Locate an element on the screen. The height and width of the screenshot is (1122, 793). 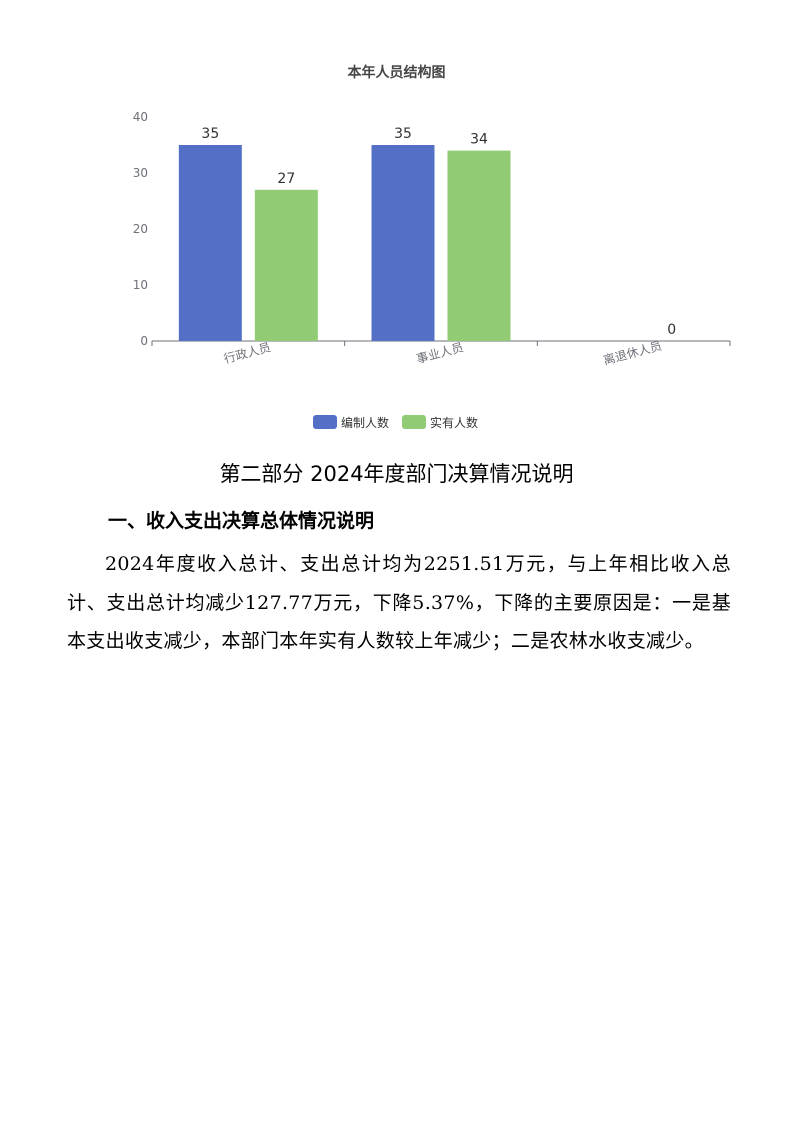
chart-title: 本年人员结构图 is located at coordinates (396, 73).